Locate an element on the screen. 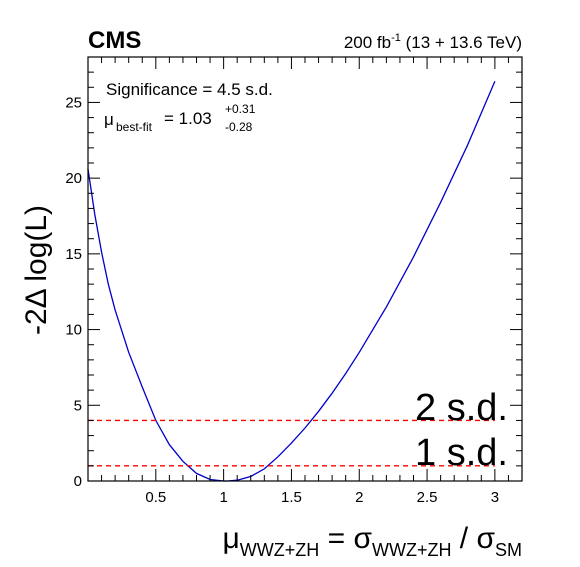  x-tick-label: 0.5 is located at coordinates (155, 497).